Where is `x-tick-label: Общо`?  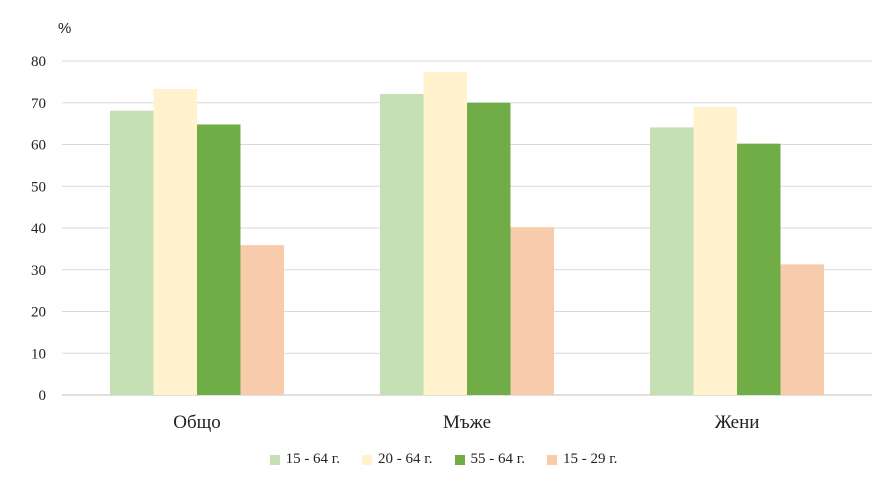
x-tick-label: Общо is located at coordinates (197, 422).